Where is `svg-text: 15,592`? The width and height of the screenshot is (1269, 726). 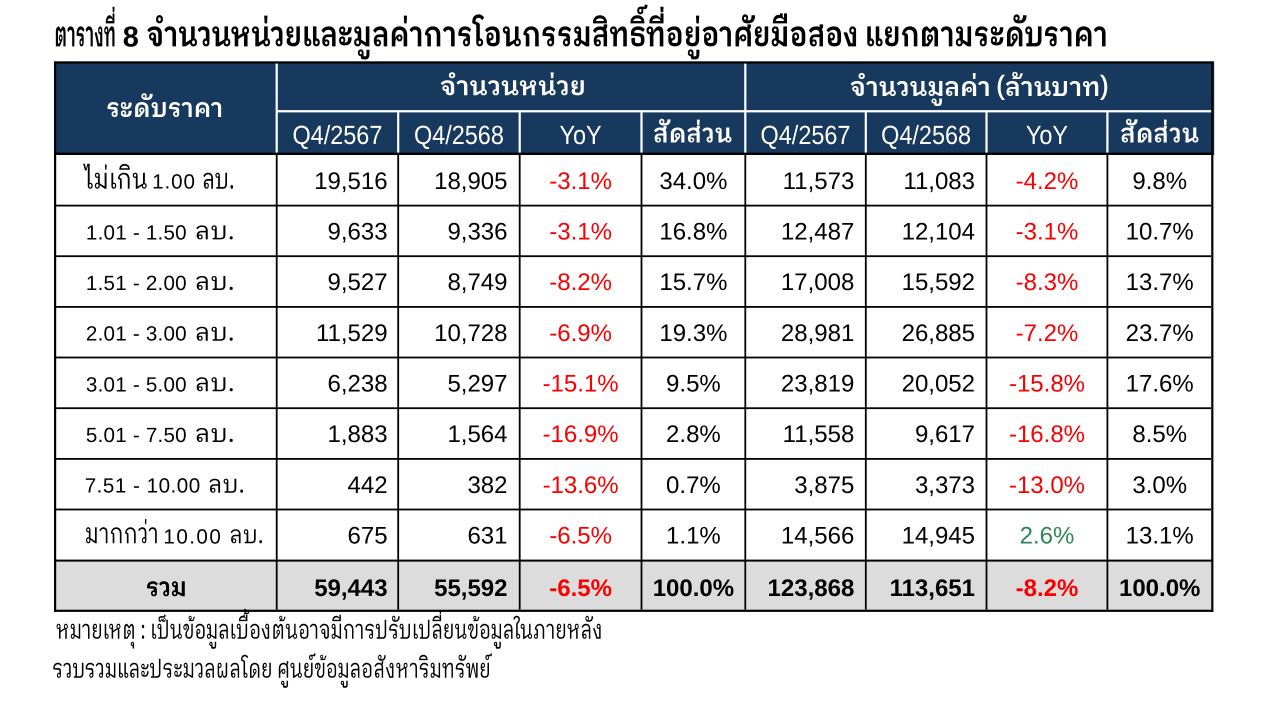 svg-text: 15,592 is located at coordinates (938, 282).